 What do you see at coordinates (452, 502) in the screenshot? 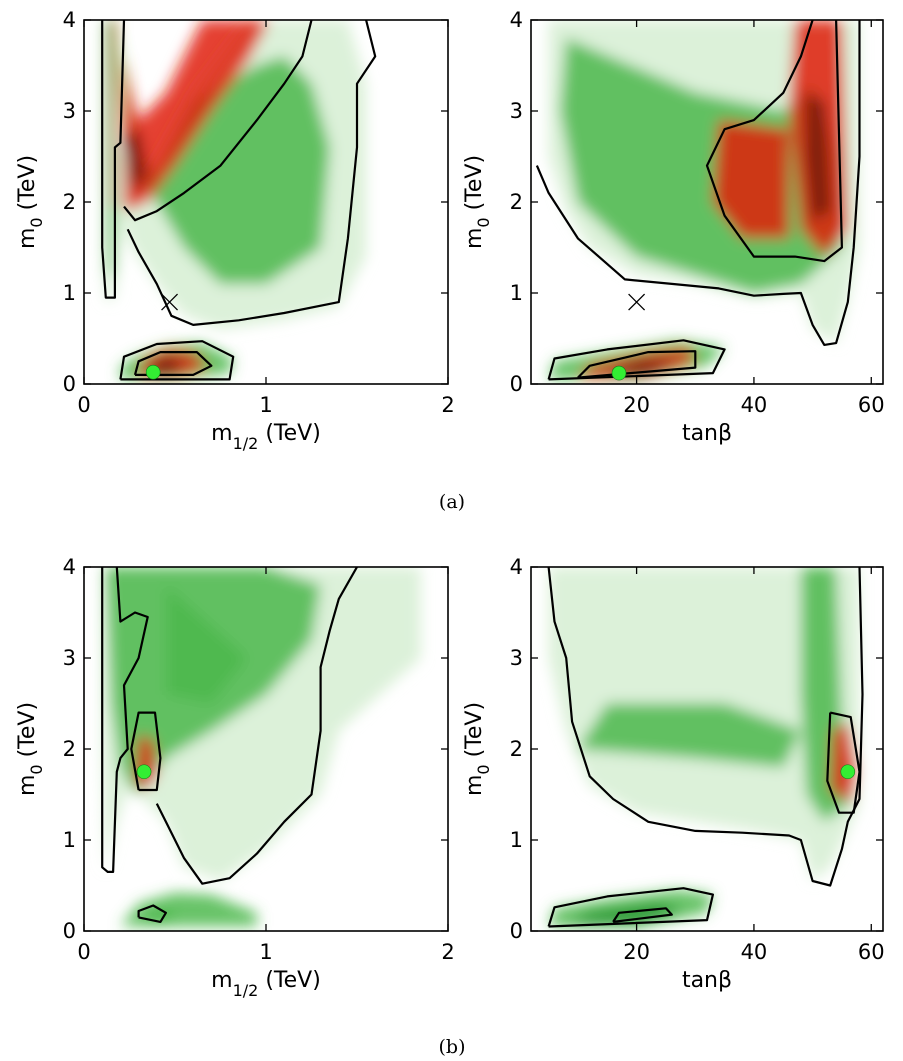
I see `caption-a: (a)` at bounding box center [452, 502].